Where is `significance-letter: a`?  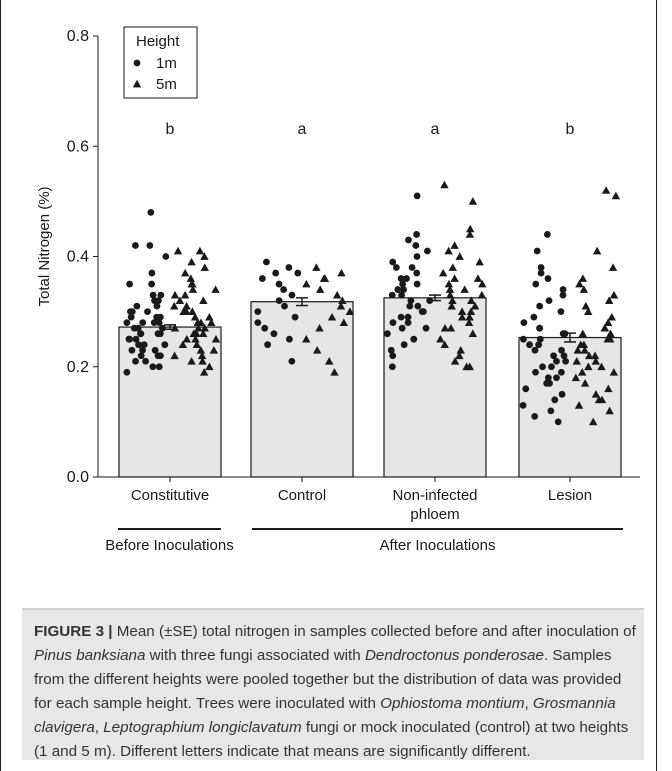 significance-letter: a is located at coordinates (435, 129).